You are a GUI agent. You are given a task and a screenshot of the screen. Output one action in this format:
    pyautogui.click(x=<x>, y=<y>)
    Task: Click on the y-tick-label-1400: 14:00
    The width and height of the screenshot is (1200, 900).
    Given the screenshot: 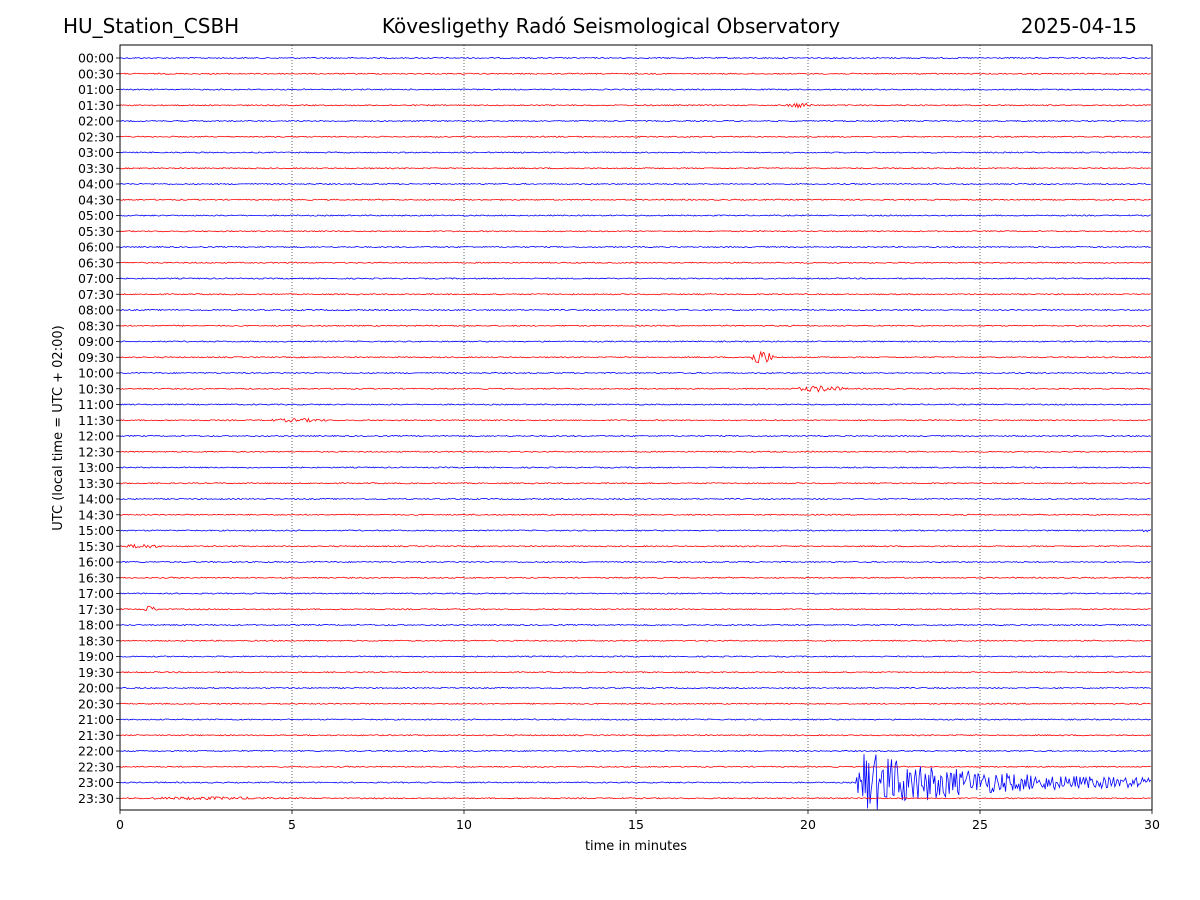 What is the action you would take?
    pyautogui.click(x=96, y=499)
    